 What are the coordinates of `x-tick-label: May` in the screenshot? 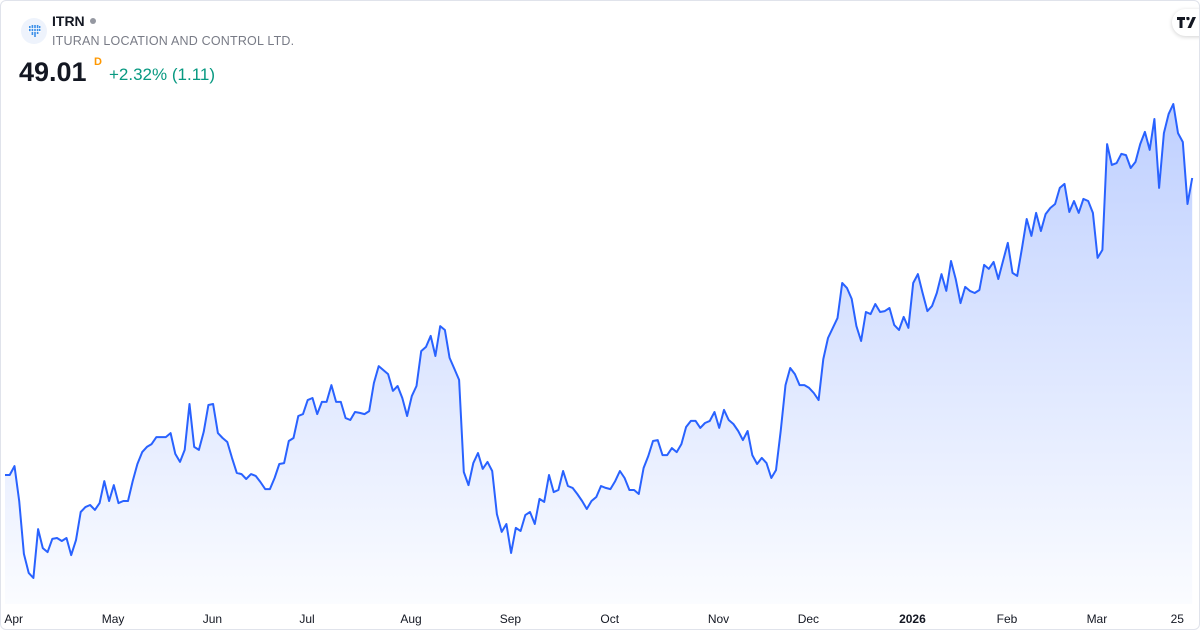 It's located at (113, 619).